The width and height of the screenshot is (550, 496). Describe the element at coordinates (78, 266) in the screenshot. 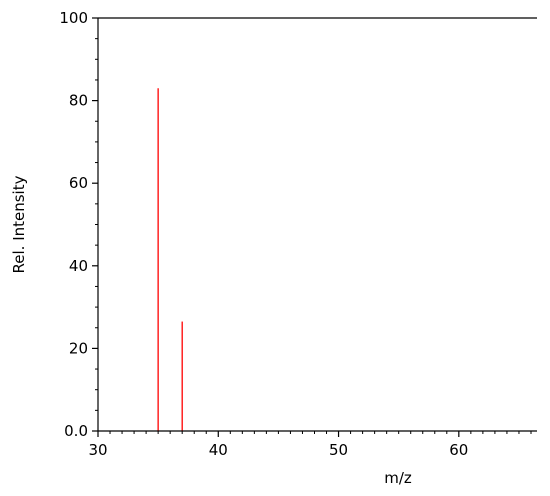

I see `y-tick-label: 40` at that location.